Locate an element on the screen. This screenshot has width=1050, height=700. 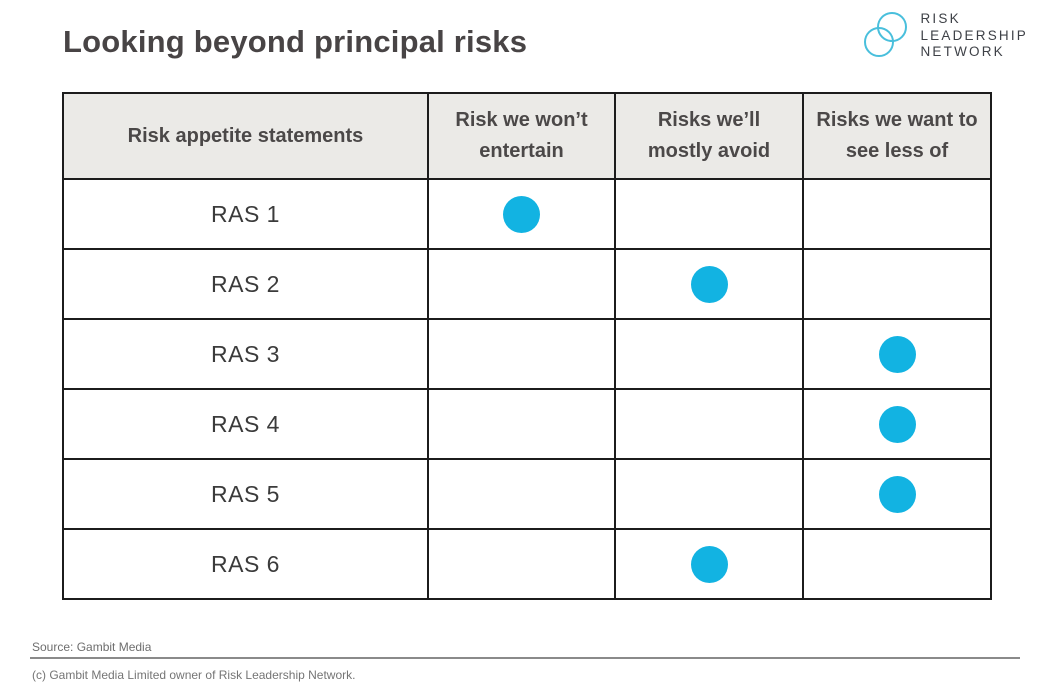
logo-line: RISK is located at coordinates (940, 19).